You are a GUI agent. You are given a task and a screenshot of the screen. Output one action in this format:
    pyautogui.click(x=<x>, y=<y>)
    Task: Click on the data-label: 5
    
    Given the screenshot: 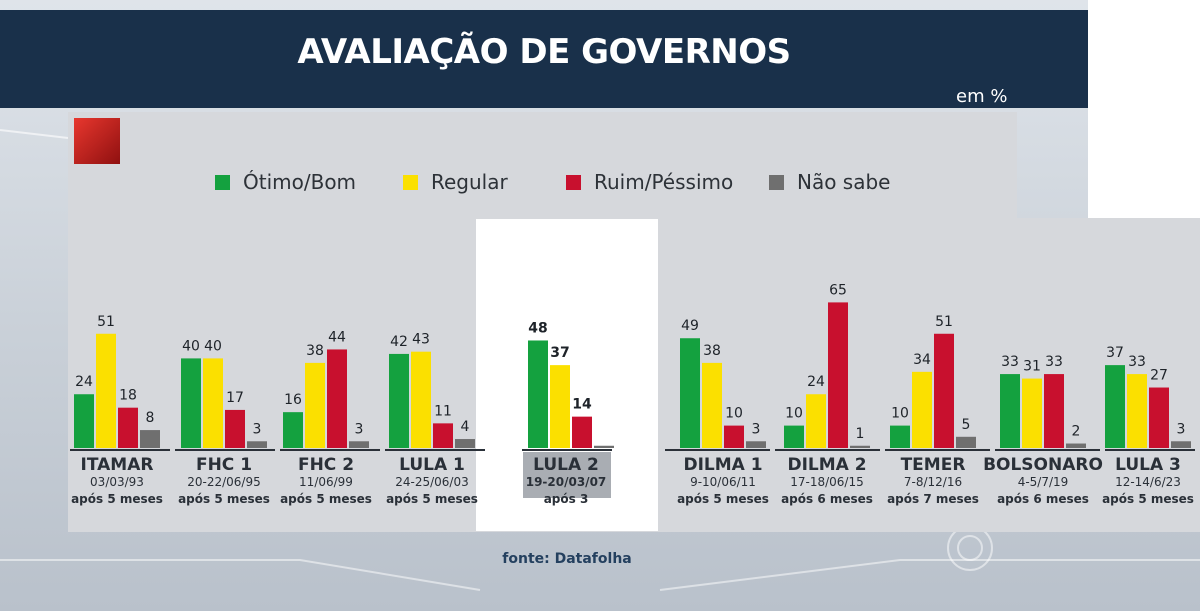 What is the action you would take?
    pyautogui.click(x=966, y=425)
    